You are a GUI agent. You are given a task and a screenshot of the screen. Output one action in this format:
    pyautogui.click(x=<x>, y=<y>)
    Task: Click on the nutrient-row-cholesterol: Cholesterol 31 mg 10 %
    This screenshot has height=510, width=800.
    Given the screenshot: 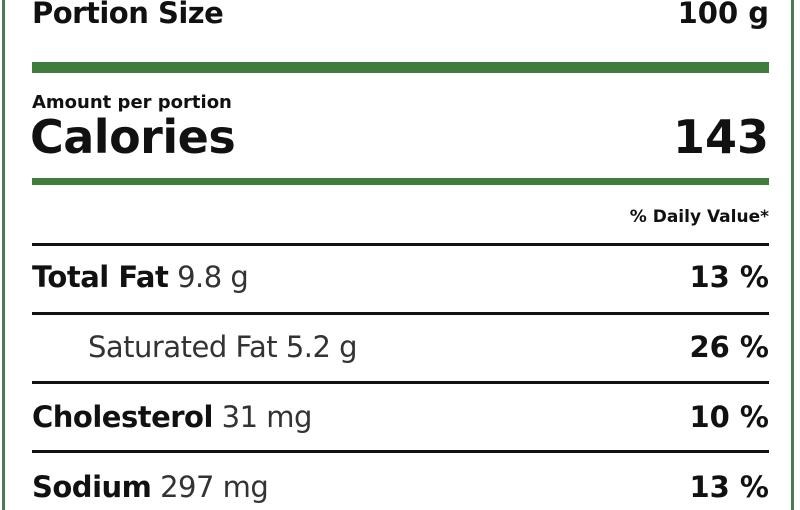 What is the action you would take?
    pyautogui.click(x=400, y=420)
    